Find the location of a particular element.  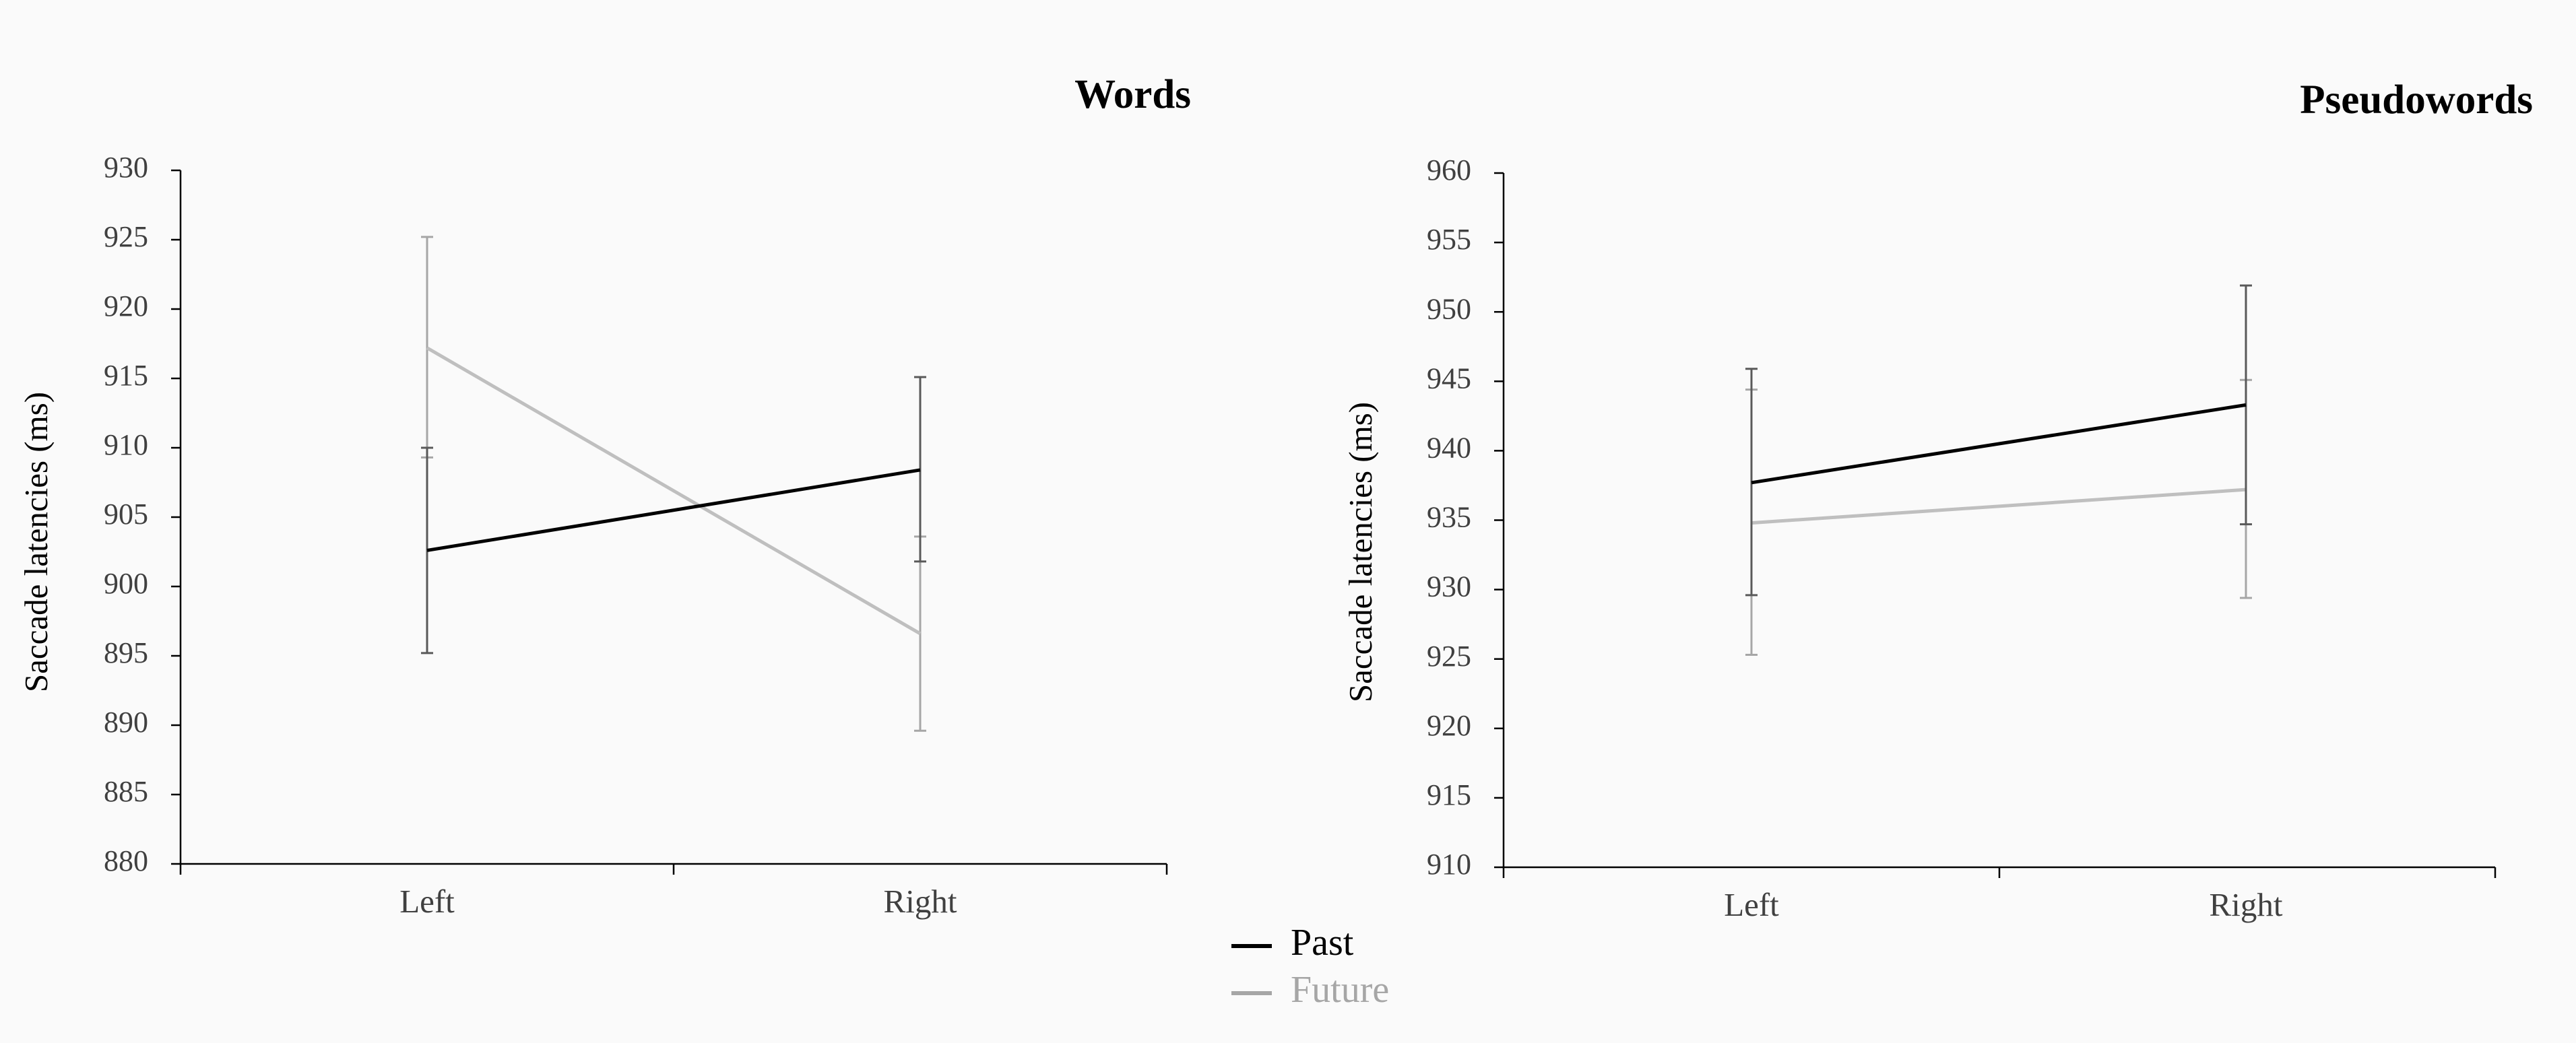

y-tick-label: 890 is located at coordinates (126, 722).